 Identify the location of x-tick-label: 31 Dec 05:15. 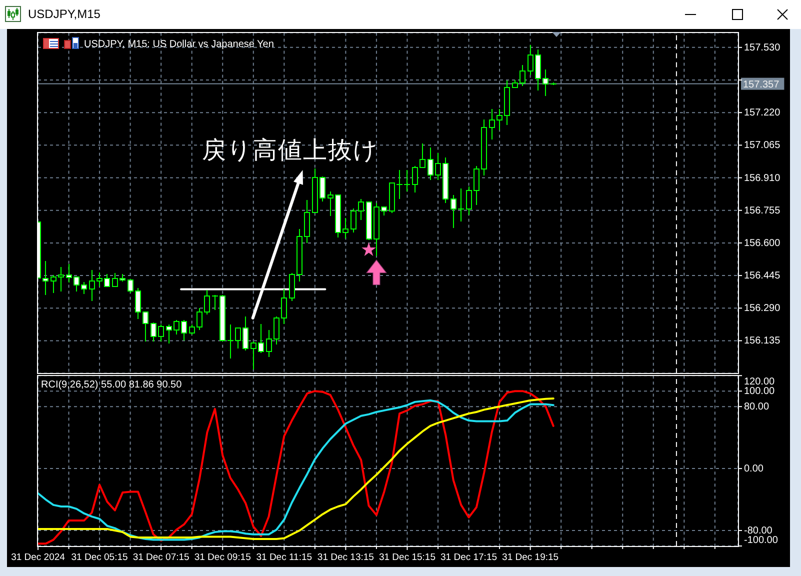
(99, 557).